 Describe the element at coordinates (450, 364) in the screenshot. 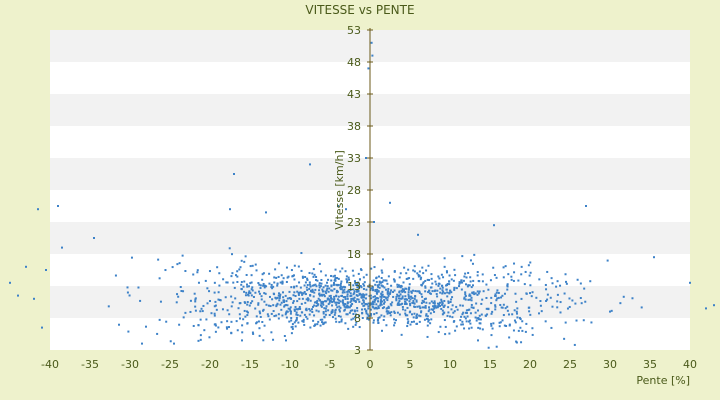

I see `x-tick-label: 10` at that location.